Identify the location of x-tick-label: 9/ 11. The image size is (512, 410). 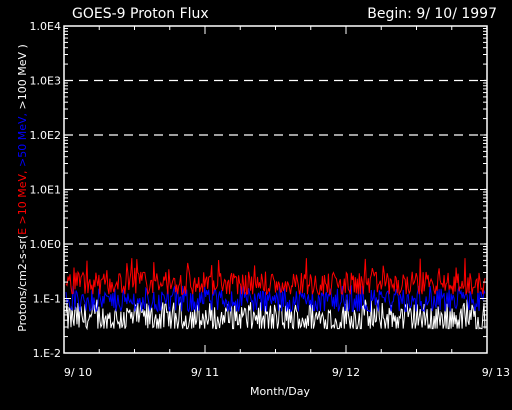
(205, 372).